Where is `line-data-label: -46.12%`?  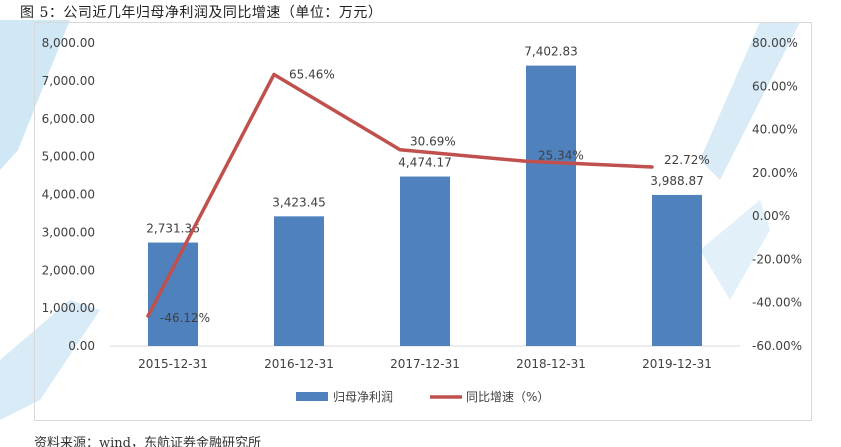 line-data-label: -46.12% is located at coordinates (185, 318).